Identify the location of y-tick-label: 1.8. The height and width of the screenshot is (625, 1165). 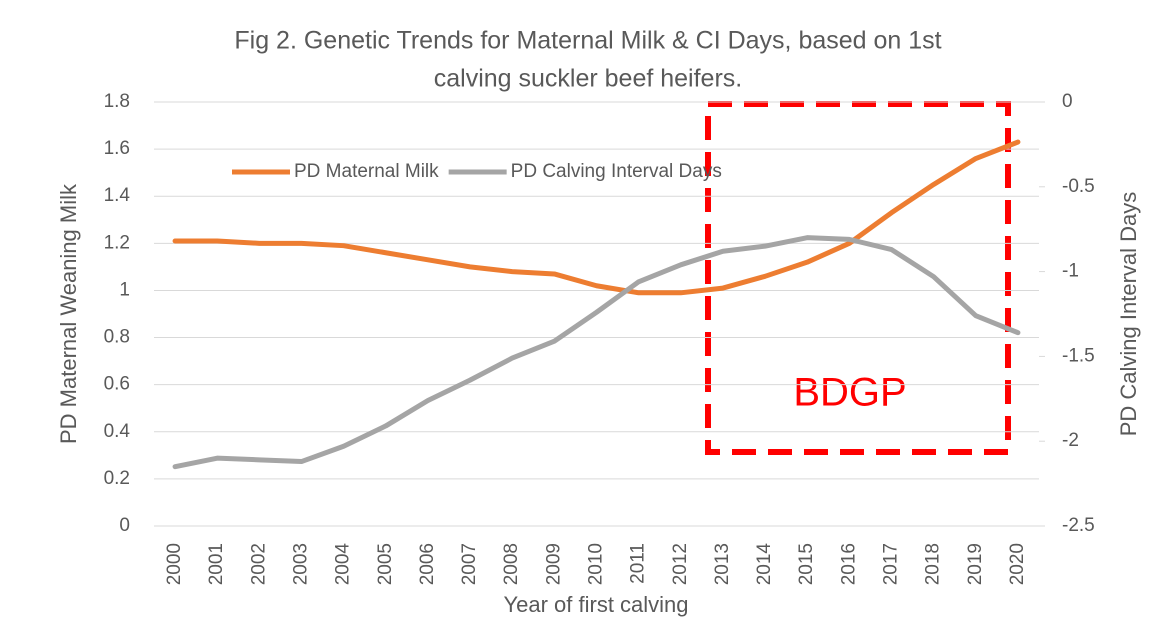
(117, 101).